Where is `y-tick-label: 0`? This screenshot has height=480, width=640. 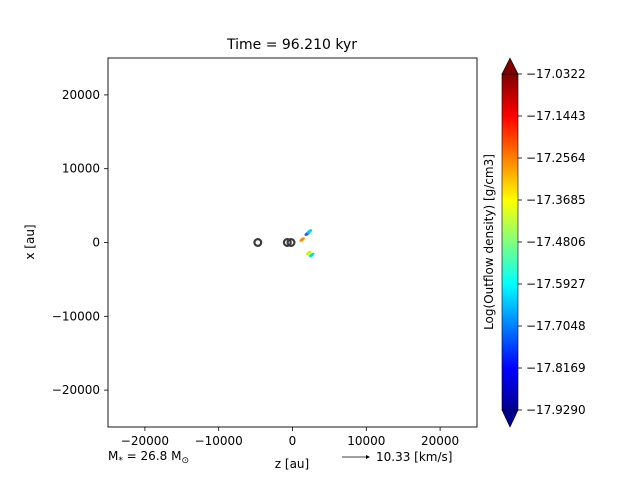
y-tick-label: 0 is located at coordinates (96, 243).